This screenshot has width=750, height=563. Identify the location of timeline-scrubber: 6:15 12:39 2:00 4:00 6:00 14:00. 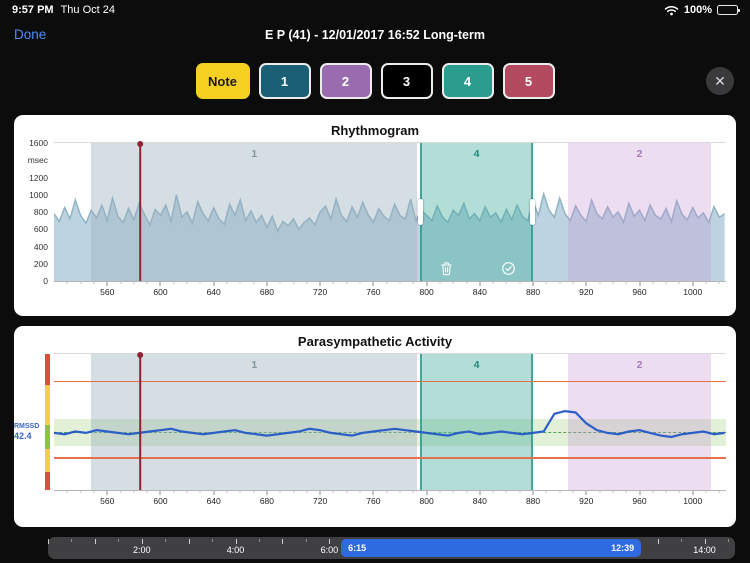
(391, 548).